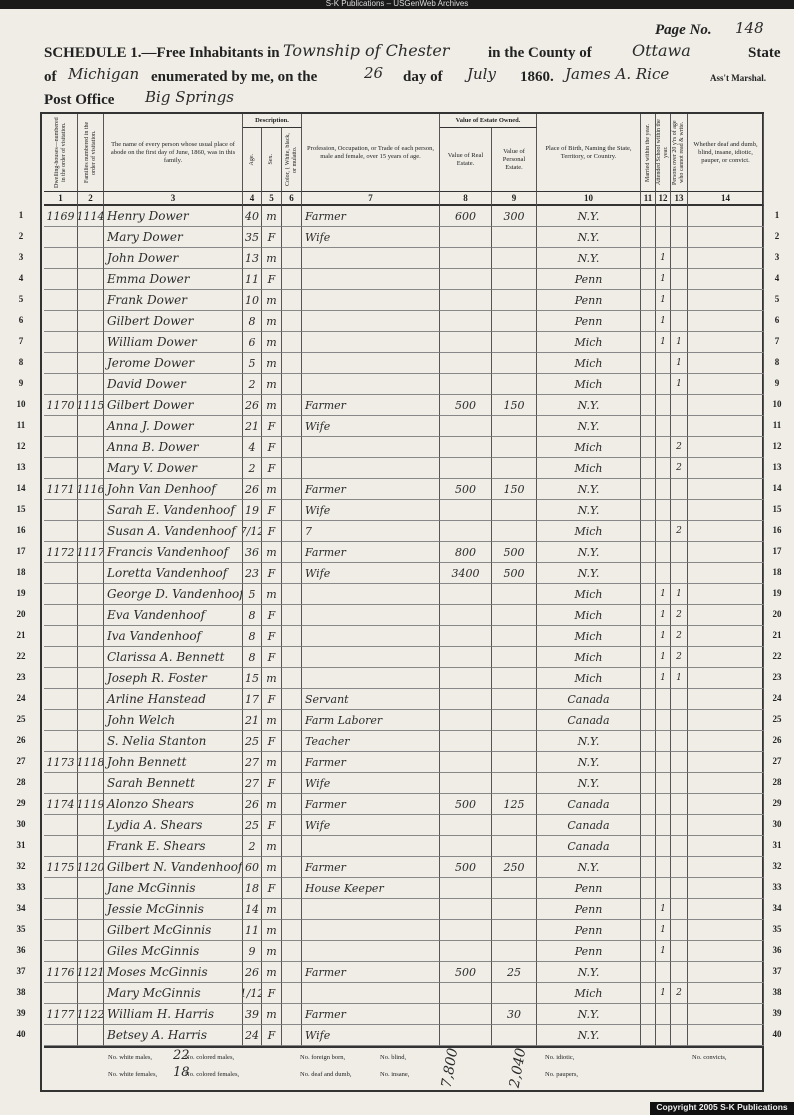  Describe the element at coordinates (371, 720) in the screenshot. I see `cell-occupation: Farm Laborer` at that location.